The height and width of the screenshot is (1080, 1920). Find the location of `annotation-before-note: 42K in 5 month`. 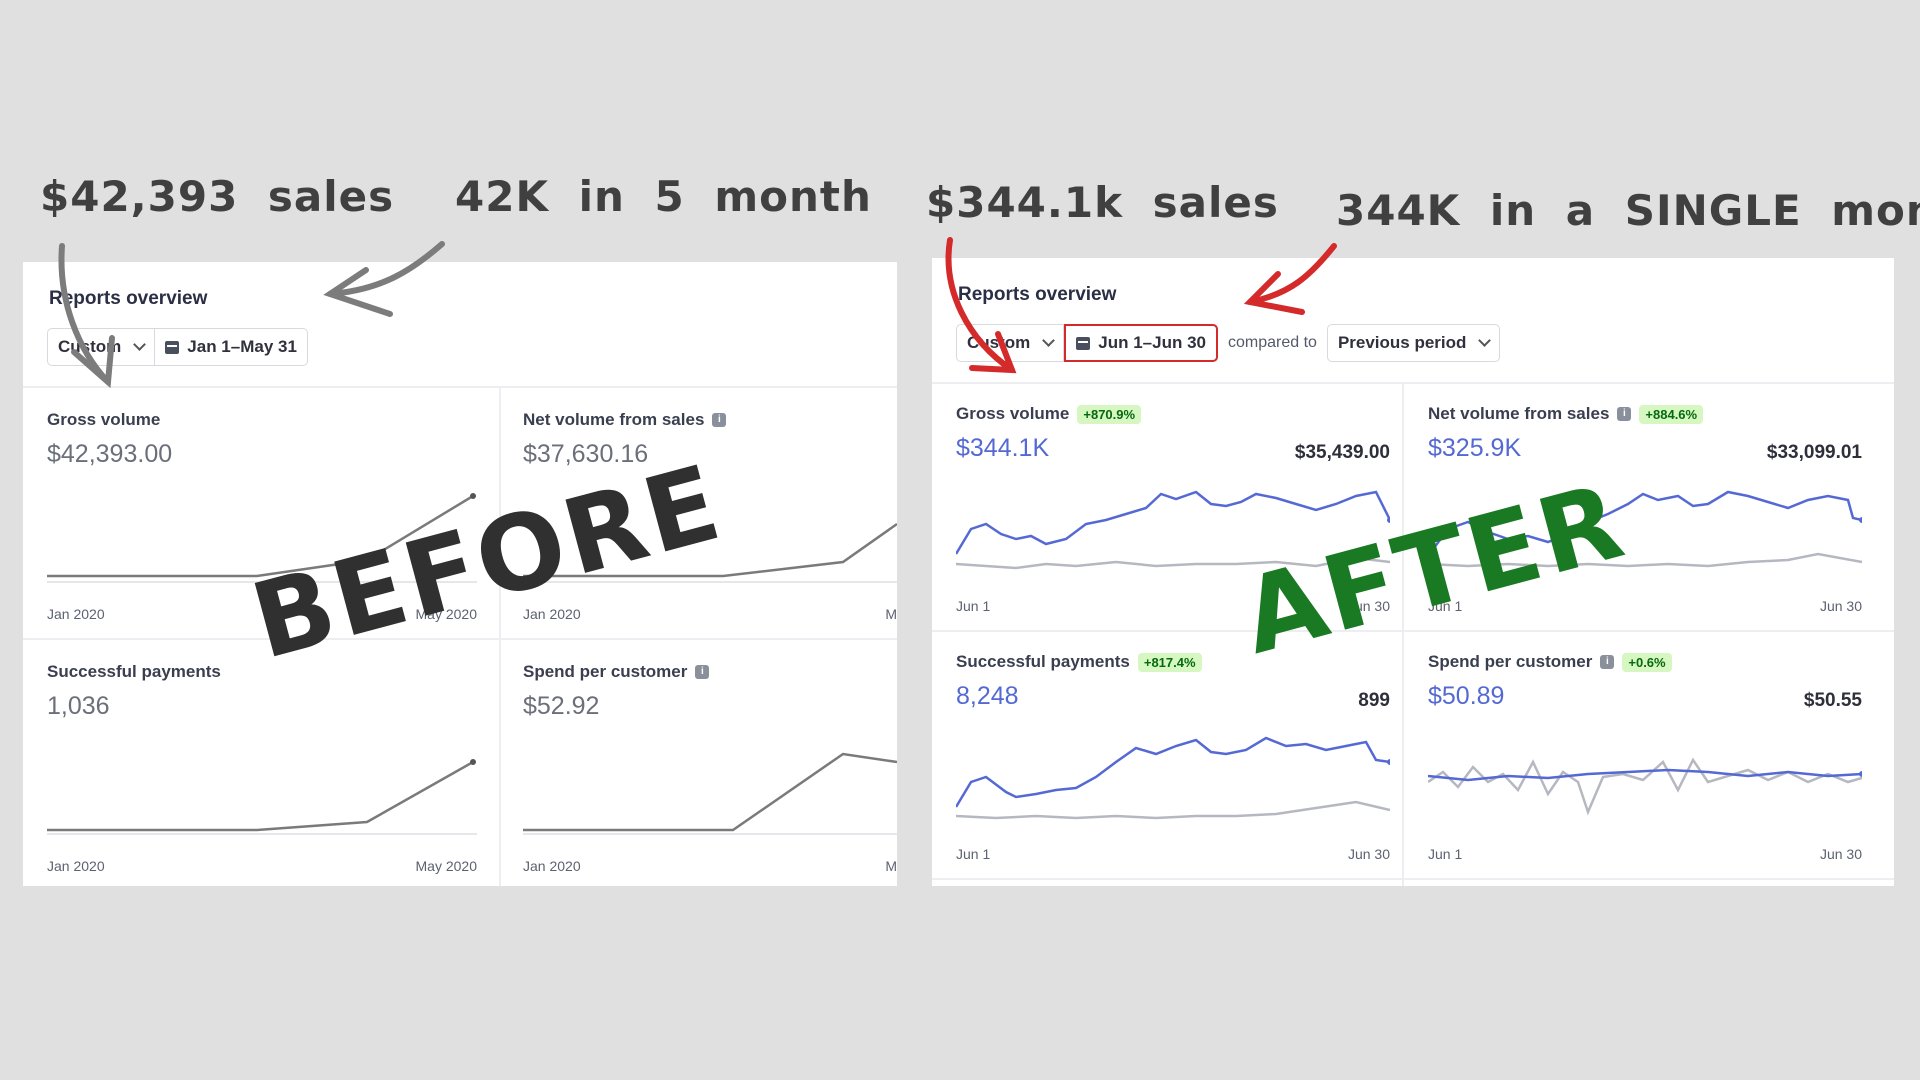

annotation-before-note: 42K in 5 month is located at coordinates (663, 196).